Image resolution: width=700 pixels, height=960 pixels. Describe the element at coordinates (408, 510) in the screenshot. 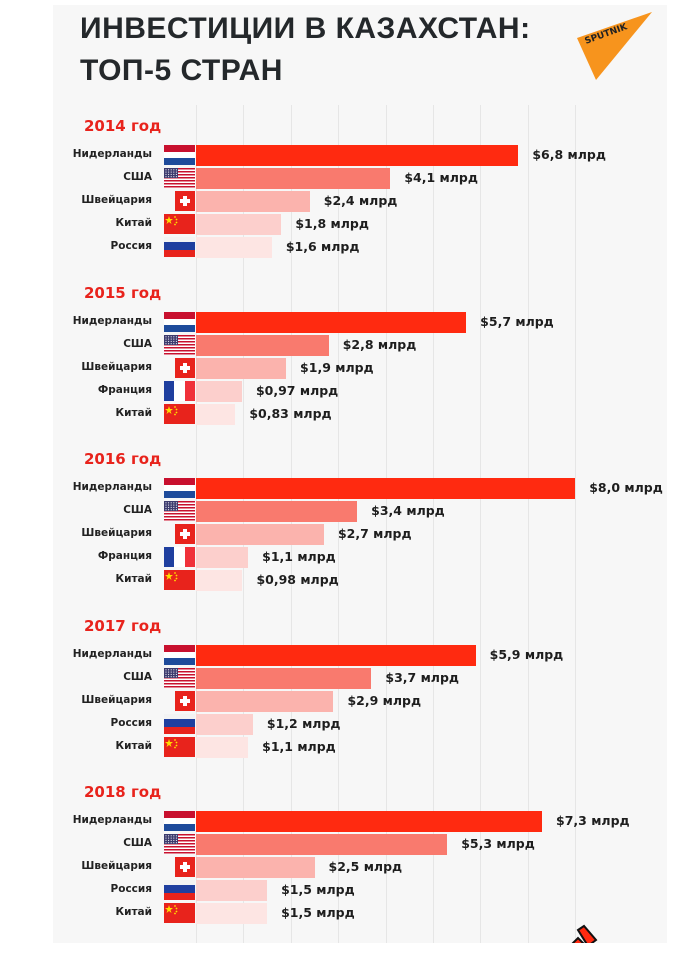

I see `value-label: $3,4 млрд` at that location.